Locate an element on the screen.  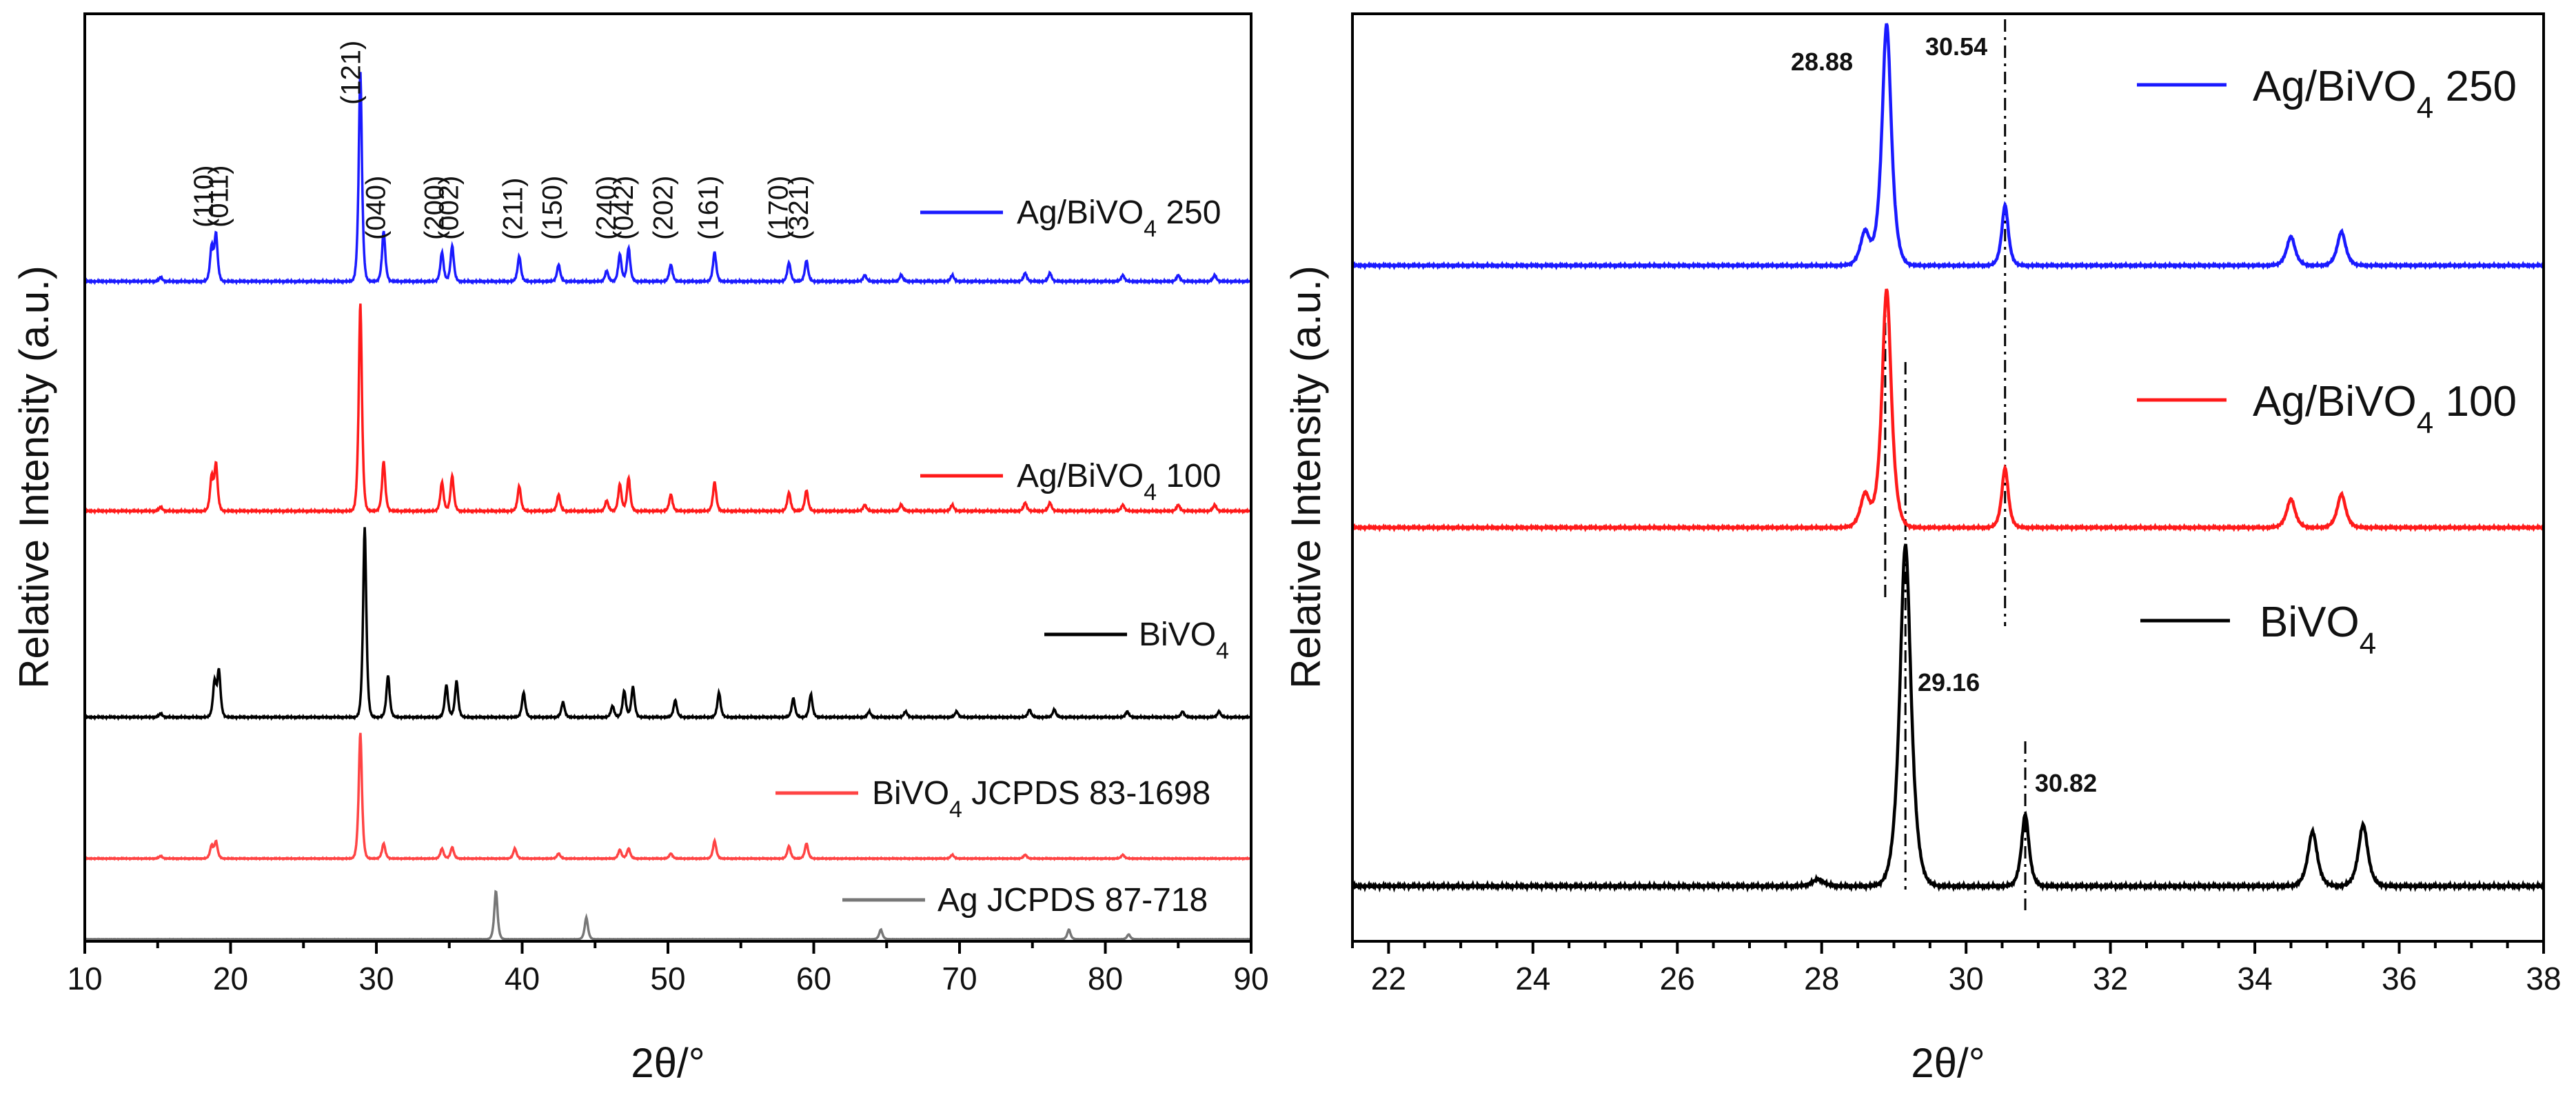
right-x-tick-label: 26 is located at coordinates (1677, 978).